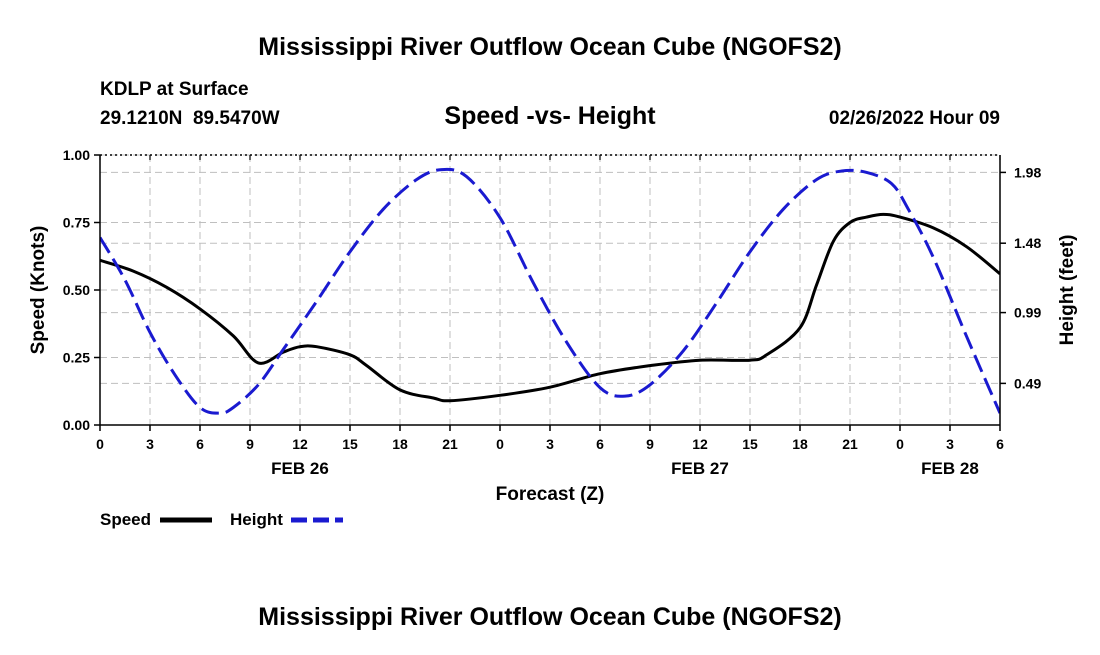 Image resolution: width=1100 pixels, height=655 pixels. Describe the element at coordinates (914, 118) in the screenshot. I see `forecast-datetime: 02/26/2022 Hour 09` at that location.